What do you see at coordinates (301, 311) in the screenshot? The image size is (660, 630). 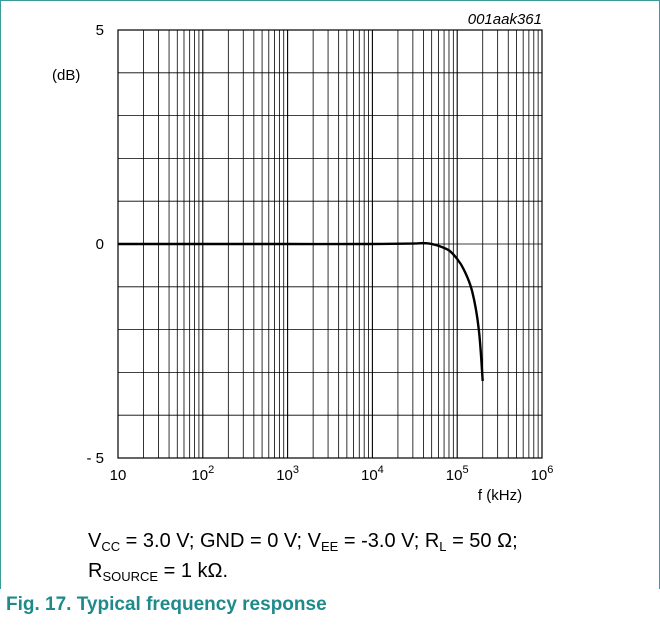 I see `response-curve` at bounding box center [301, 311].